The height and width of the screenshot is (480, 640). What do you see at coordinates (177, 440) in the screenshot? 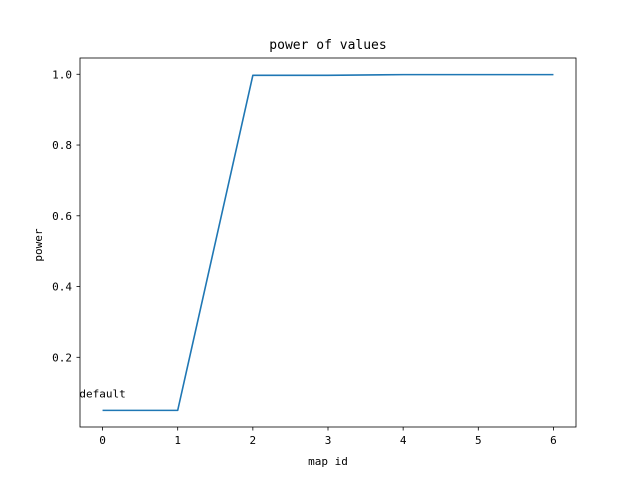
I see `x-tick-label: 1` at bounding box center [177, 440].